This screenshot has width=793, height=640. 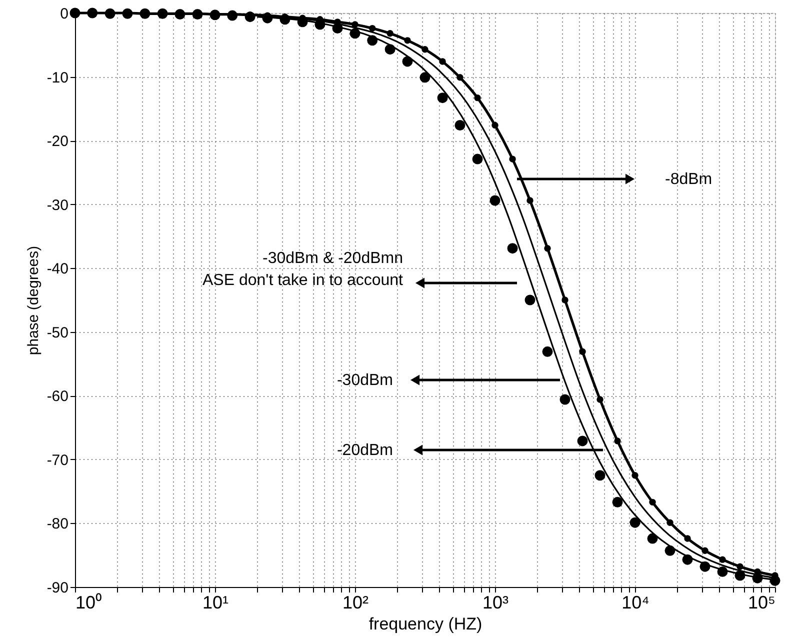 What do you see at coordinates (64, 14) in the screenshot?
I see `y-tick-label: 0` at bounding box center [64, 14].